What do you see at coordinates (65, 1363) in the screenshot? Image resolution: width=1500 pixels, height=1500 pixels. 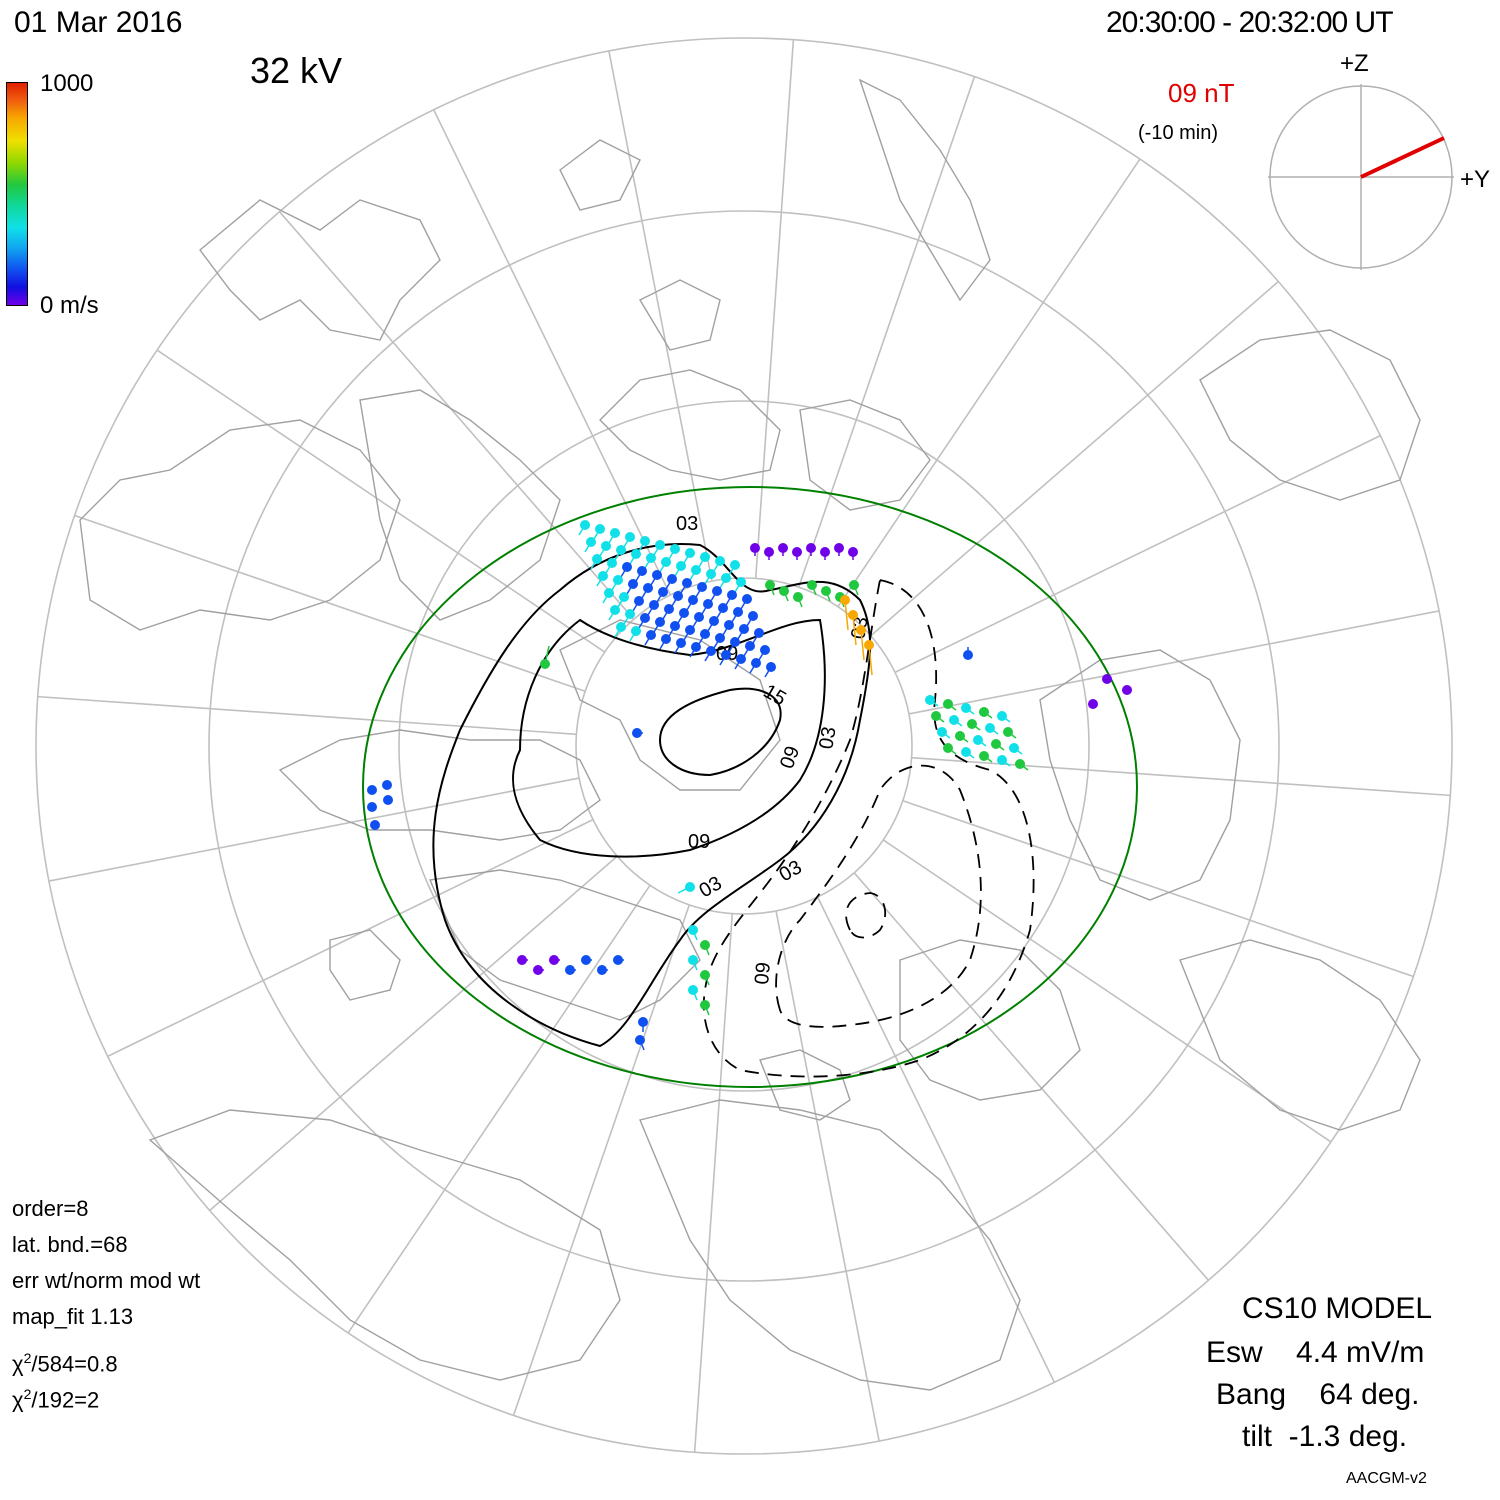 I see `fit-chi1-label: χ2/584=0.8` at bounding box center [65, 1363].